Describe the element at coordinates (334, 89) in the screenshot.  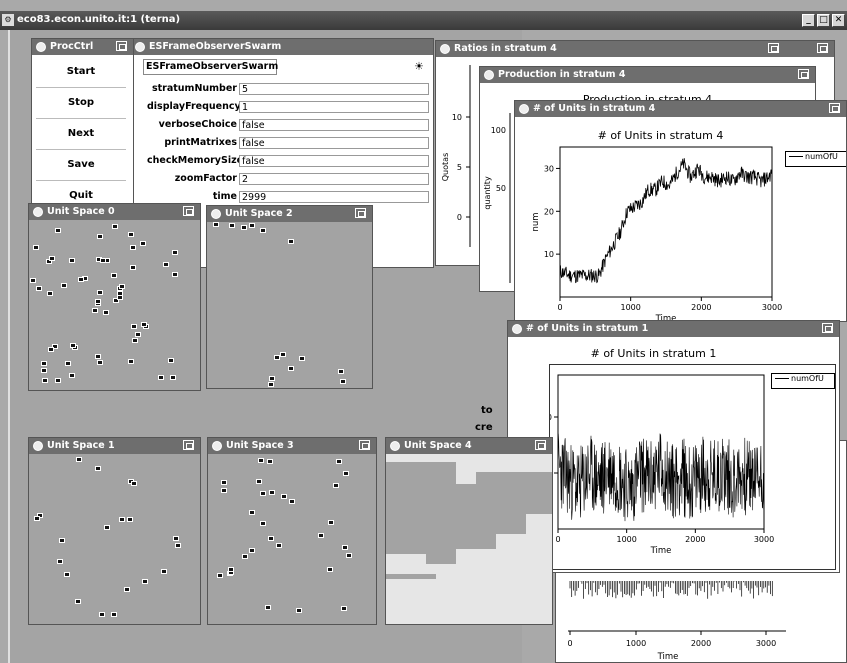
I see `property-value-field: 5` at that location.